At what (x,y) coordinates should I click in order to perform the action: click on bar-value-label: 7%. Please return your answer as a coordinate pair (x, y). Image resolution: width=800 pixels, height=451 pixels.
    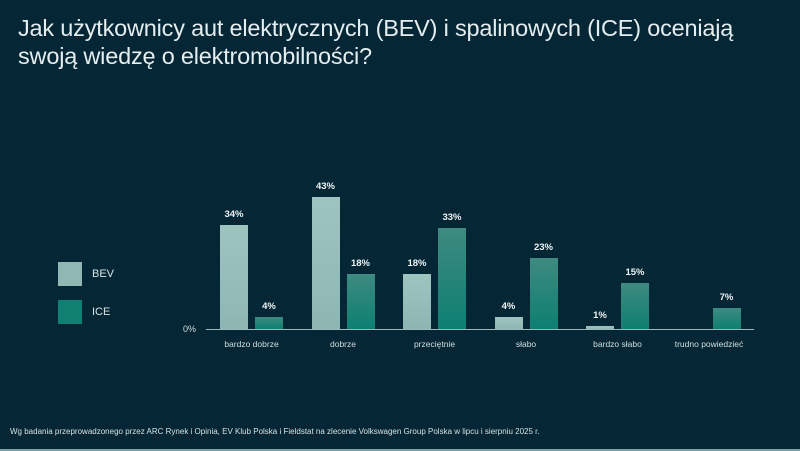
    Looking at the image, I should click on (726, 297).